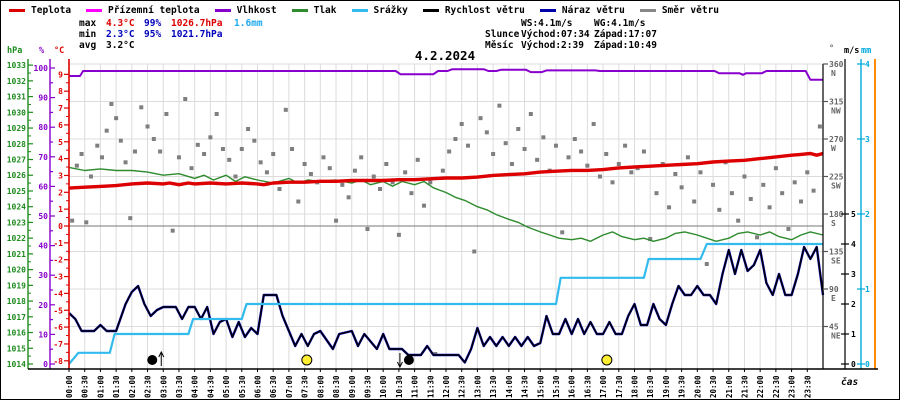  I want to click on svg-text: 06:00, so click(258, 386).